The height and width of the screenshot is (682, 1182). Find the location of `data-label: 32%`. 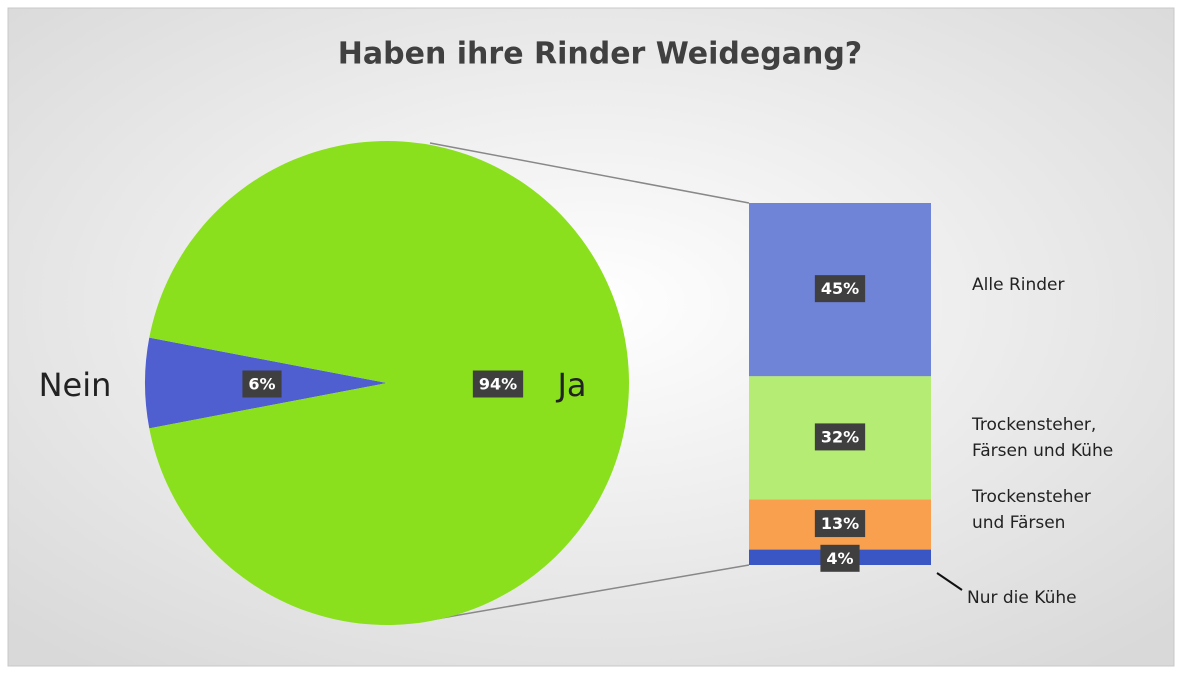

data-label: 32% is located at coordinates (840, 436).